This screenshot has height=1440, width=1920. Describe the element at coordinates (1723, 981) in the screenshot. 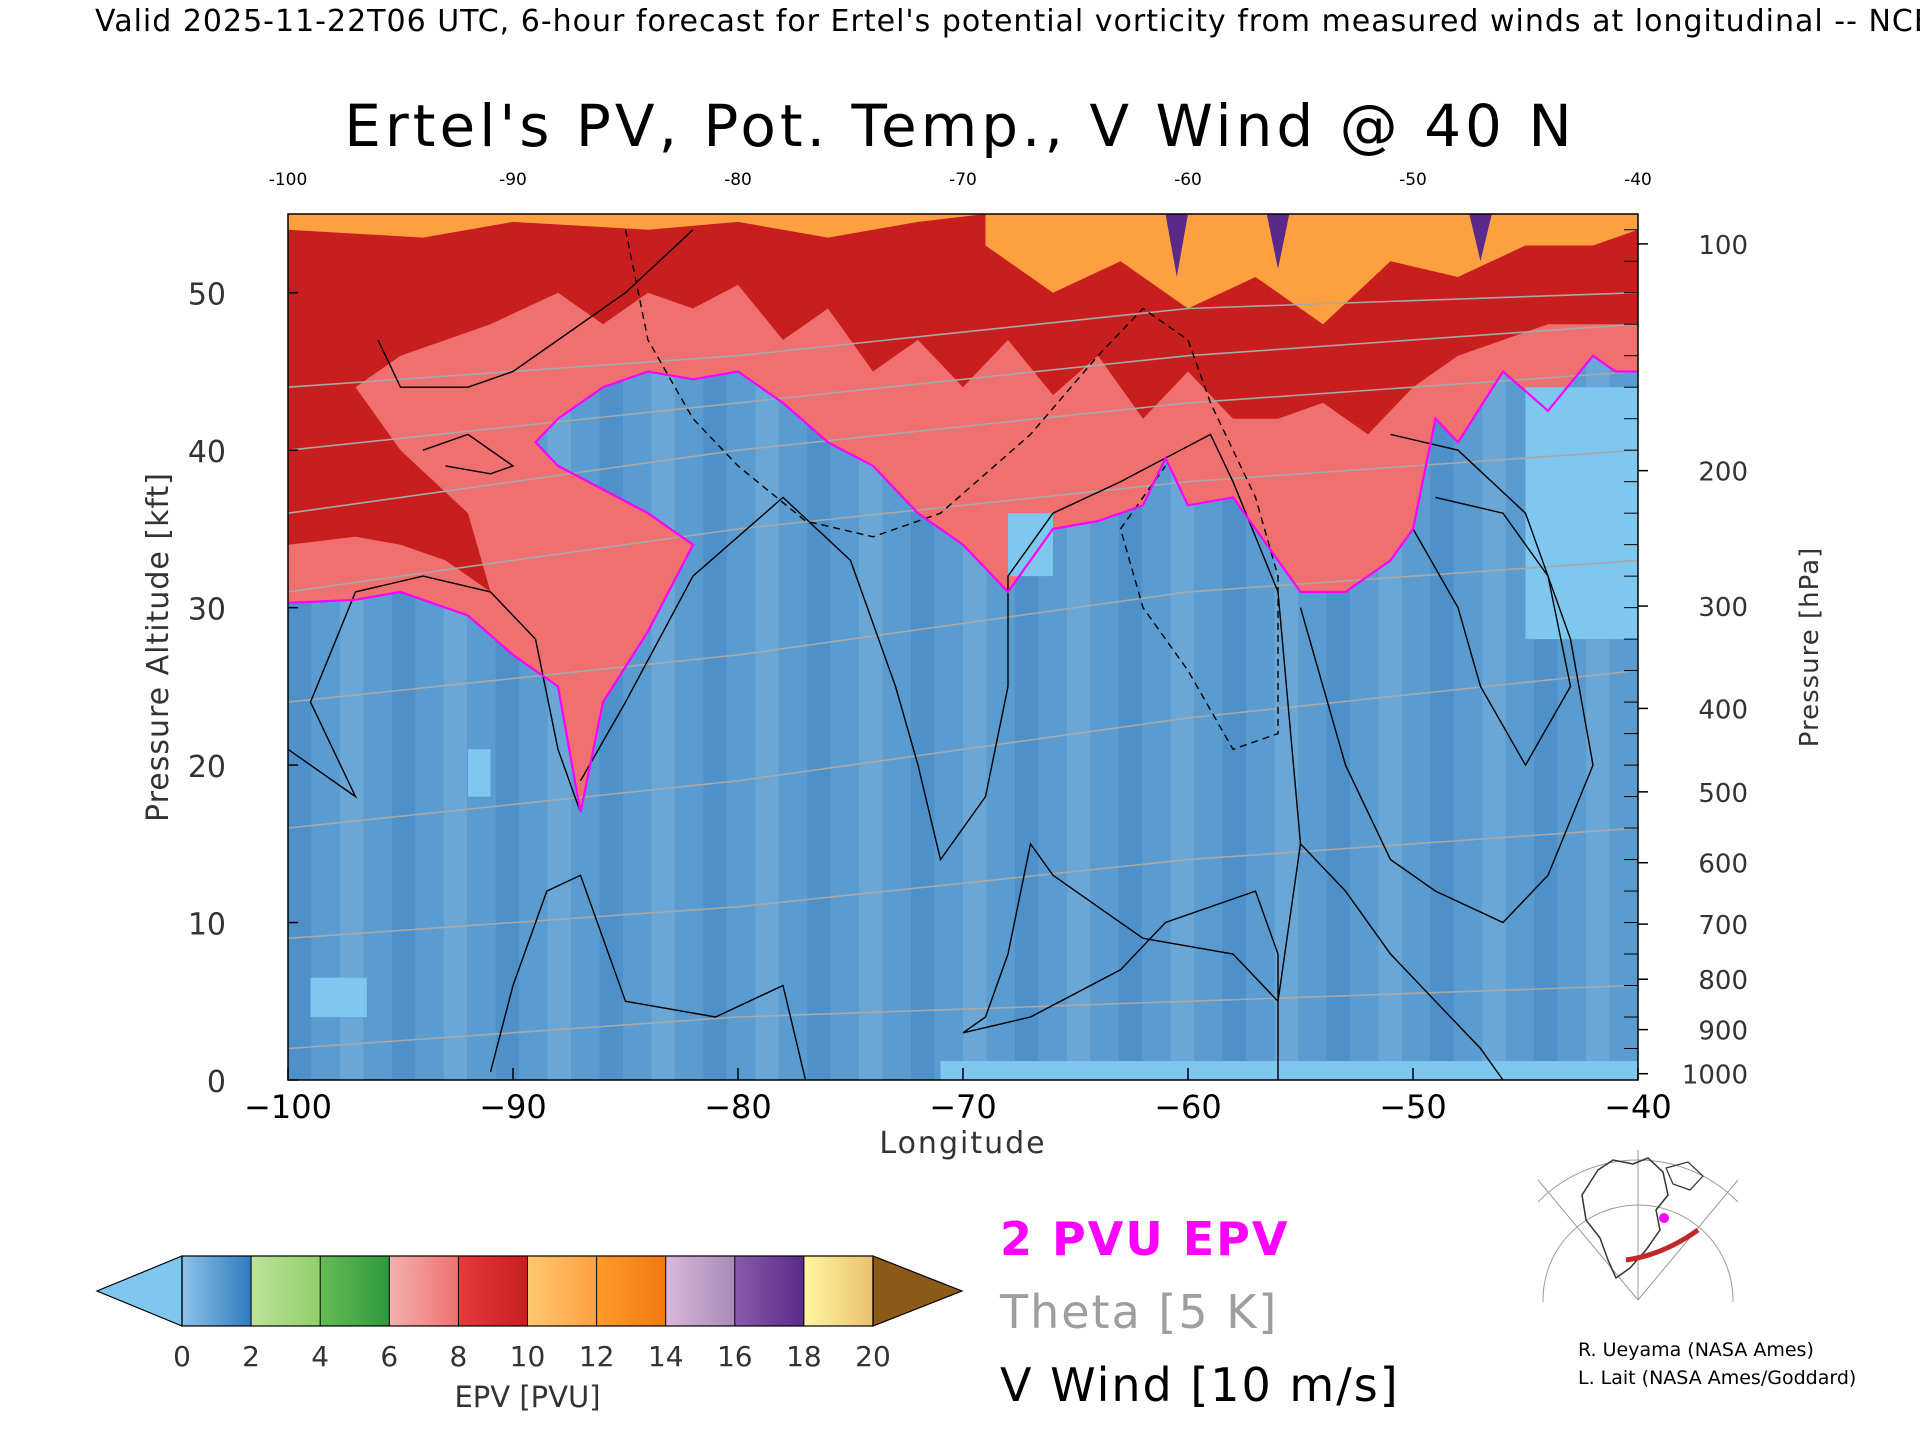

I see `y2-tick-label: 800` at that location.